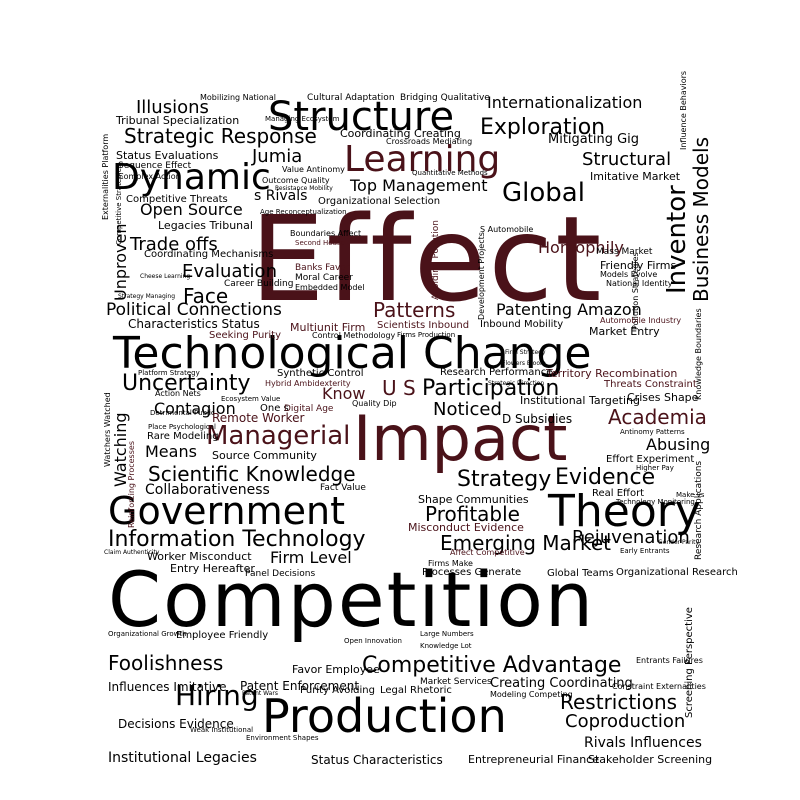 The image size is (800, 800). What do you see at coordinates (496, 372) in the screenshot?
I see `word-research-performance: Research Performance` at bounding box center [496, 372].